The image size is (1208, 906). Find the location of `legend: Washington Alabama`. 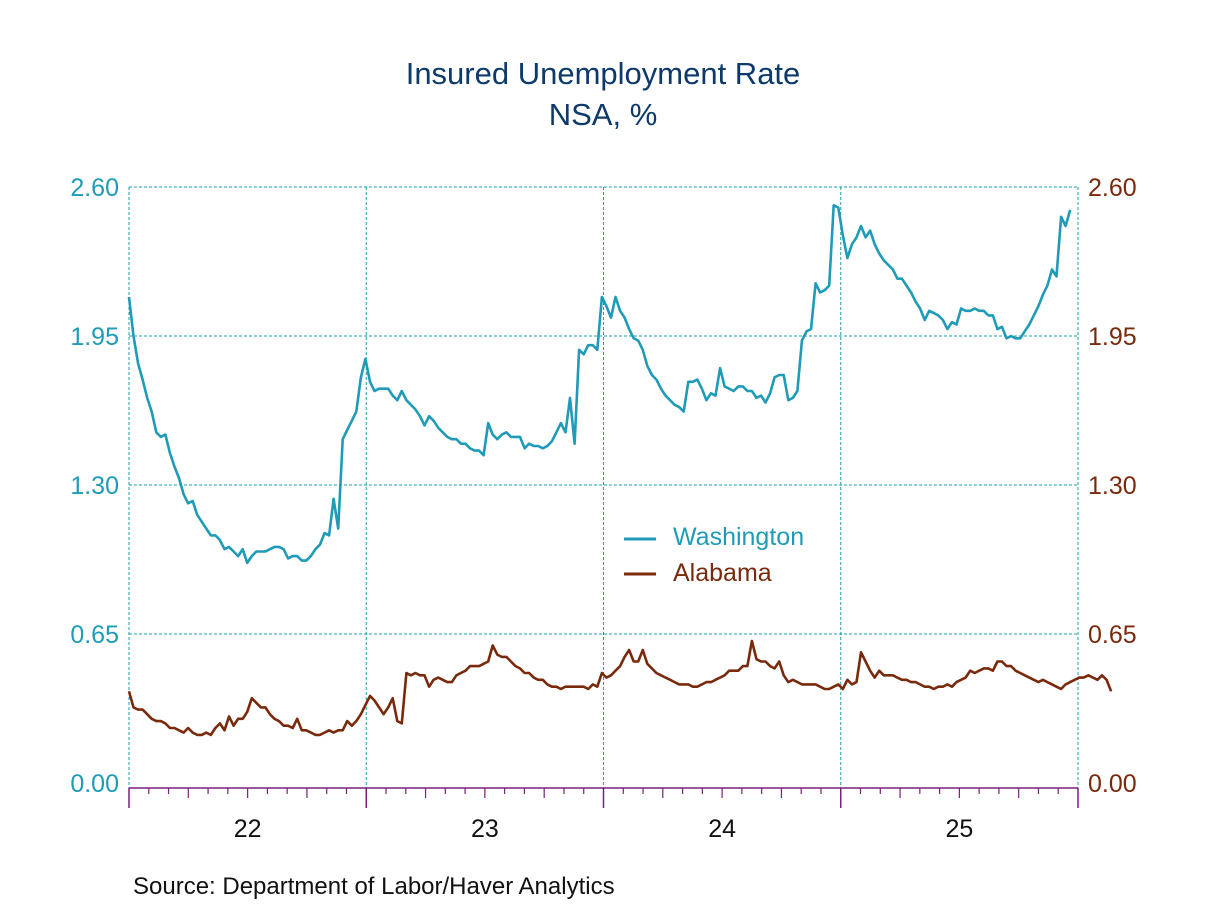

legend: Washington Alabama is located at coordinates (714, 555).